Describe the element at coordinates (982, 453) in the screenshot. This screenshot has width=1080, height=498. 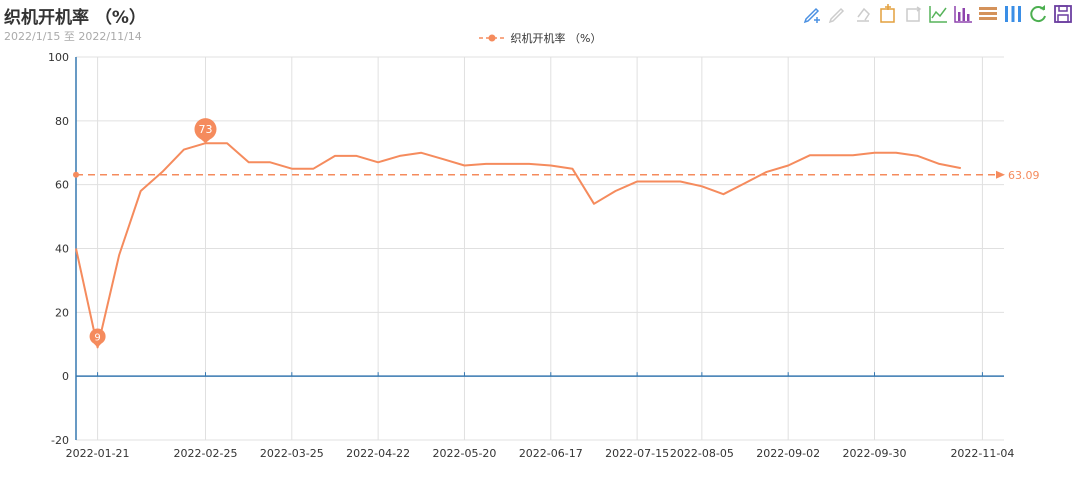
I see `x-tick-label: 2022-11-04` at that location.